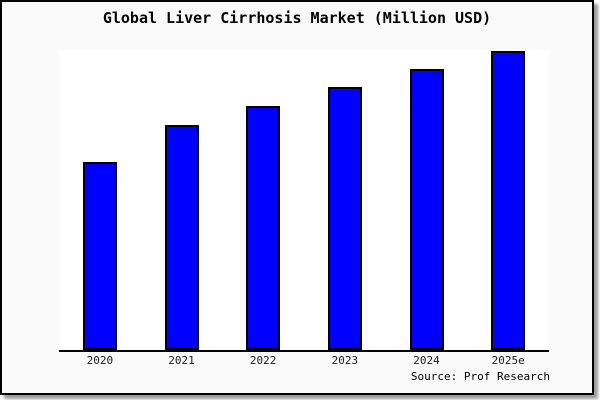 Image resolution: width=600 pixels, height=400 pixels. What do you see at coordinates (344, 218) in the screenshot?
I see `bar-2023` at bounding box center [344, 218].